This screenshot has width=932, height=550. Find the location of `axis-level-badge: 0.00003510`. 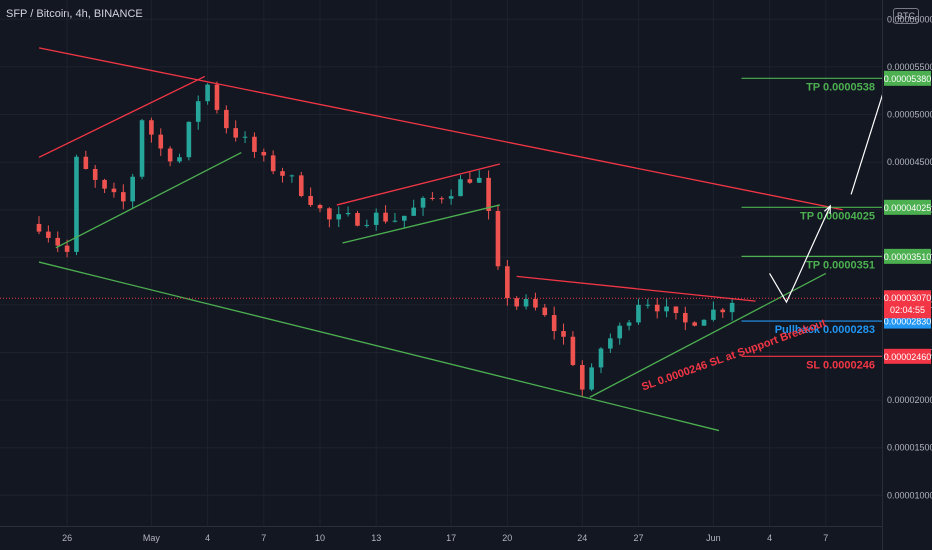

axis-level-badge: 0.00003510 is located at coordinates (908, 257).